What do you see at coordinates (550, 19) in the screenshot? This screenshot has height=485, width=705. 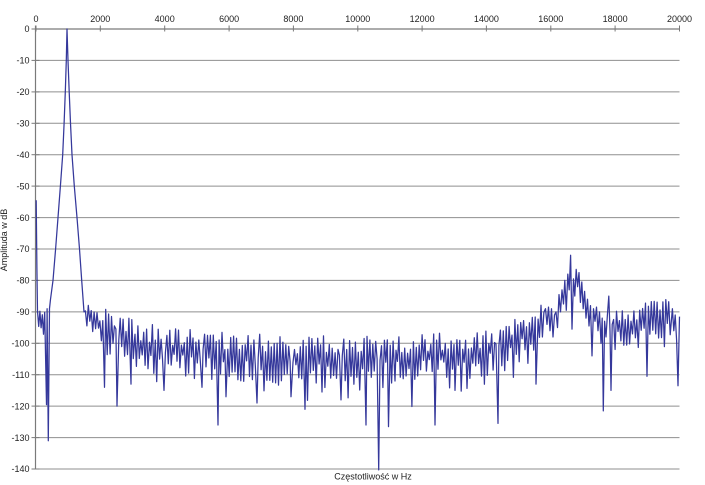 I see `svg-text: 16000` at bounding box center [550, 19].